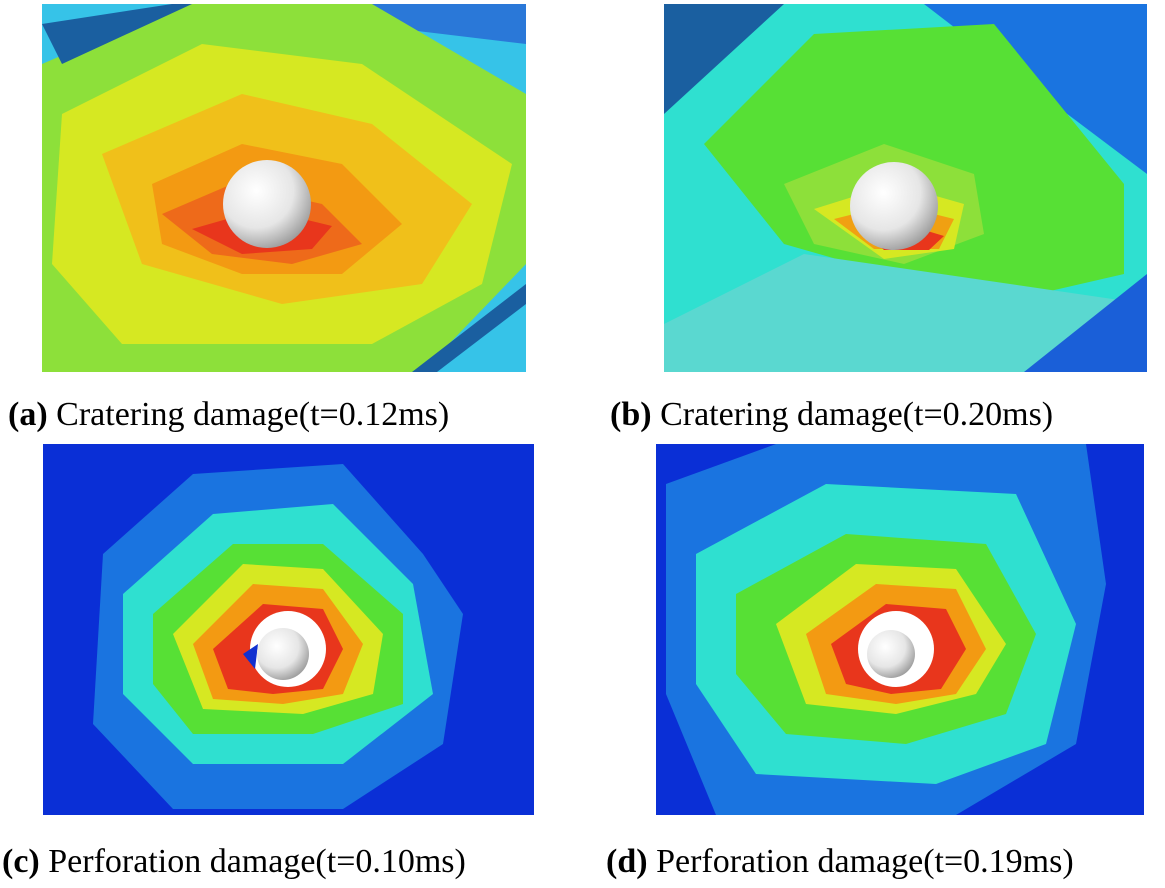 The width and height of the screenshot is (1165, 888). What do you see at coordinates (252, 861) in the screenshot?
I see `caption-c-text: Perforation damage(t=0.10ms)` at bounding box center [252, 861].